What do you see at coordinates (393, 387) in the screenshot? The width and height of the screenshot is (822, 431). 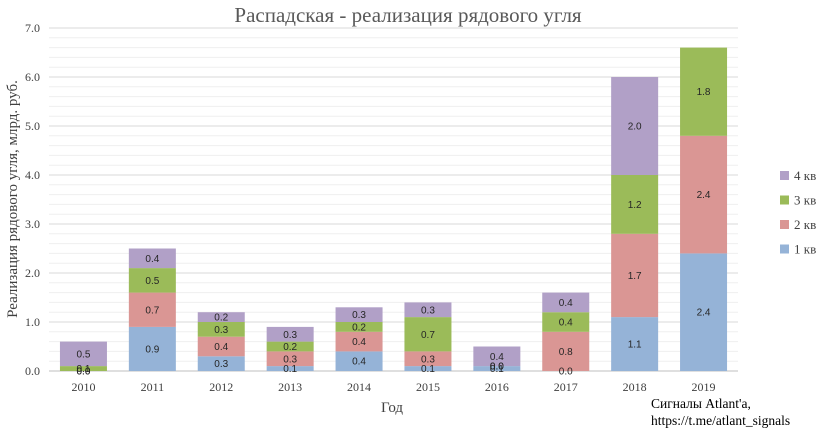 I see `x-axis-ticks: 2010 2011 2012 2013 2014 2015 2016 2017 2018 2019` at bounding box center [393, 387].